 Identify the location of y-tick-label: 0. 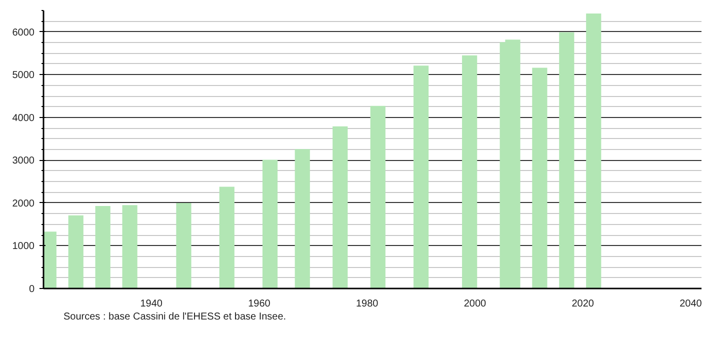
(31, 289).